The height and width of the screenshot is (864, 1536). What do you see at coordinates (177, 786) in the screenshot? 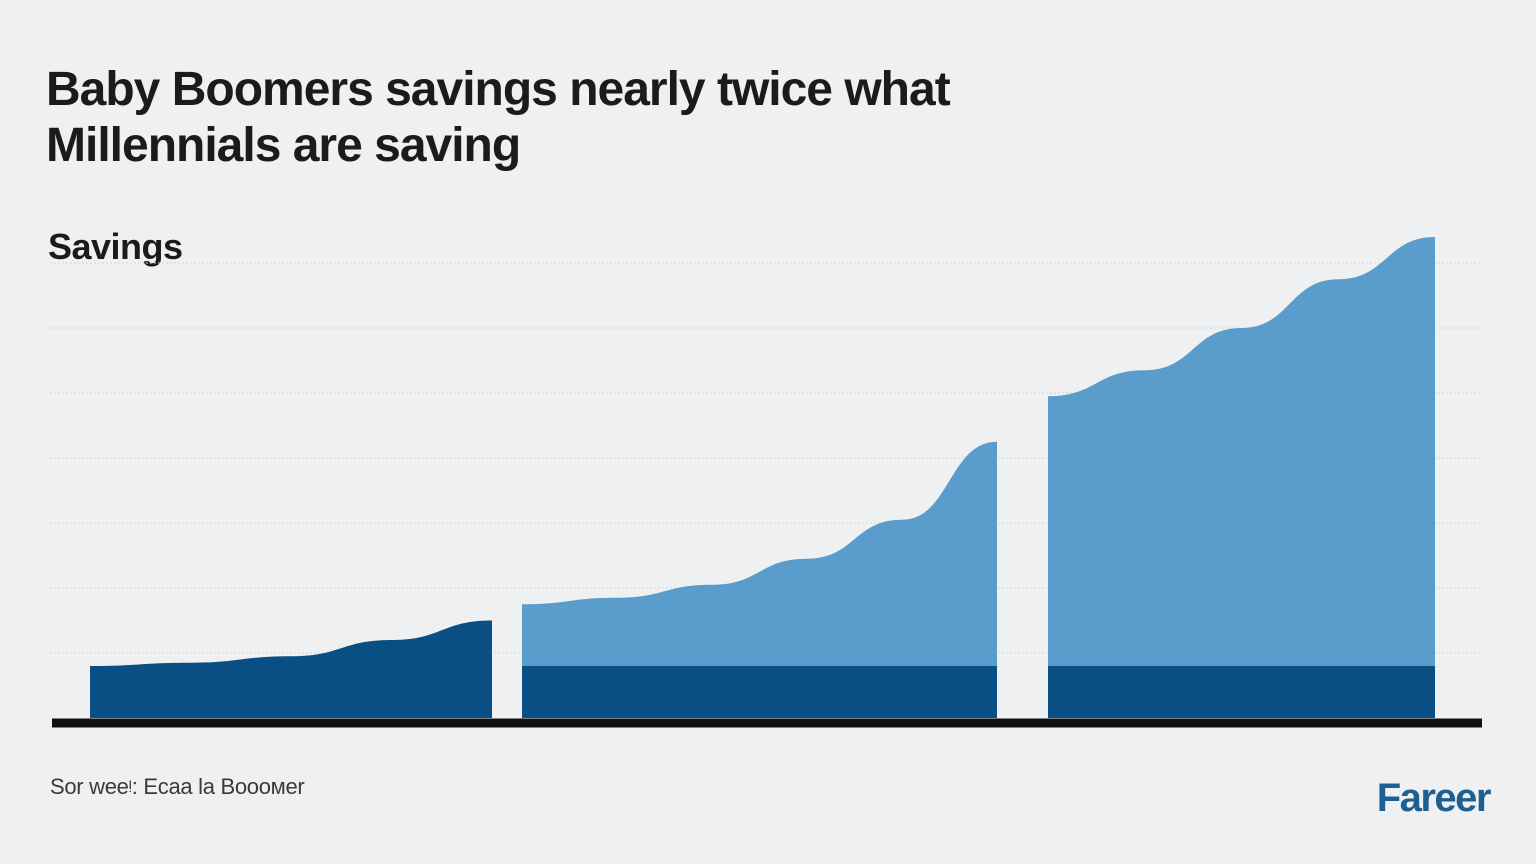
I see `source-note: Sor weeᵎ: Ecaa la Boooмer` at bounding box center [177, 786].